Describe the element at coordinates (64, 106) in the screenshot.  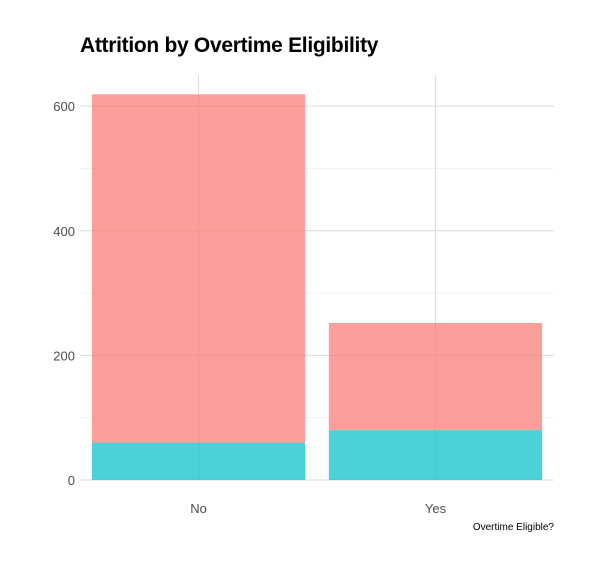
I see `y-tick-label: 600` at that location.